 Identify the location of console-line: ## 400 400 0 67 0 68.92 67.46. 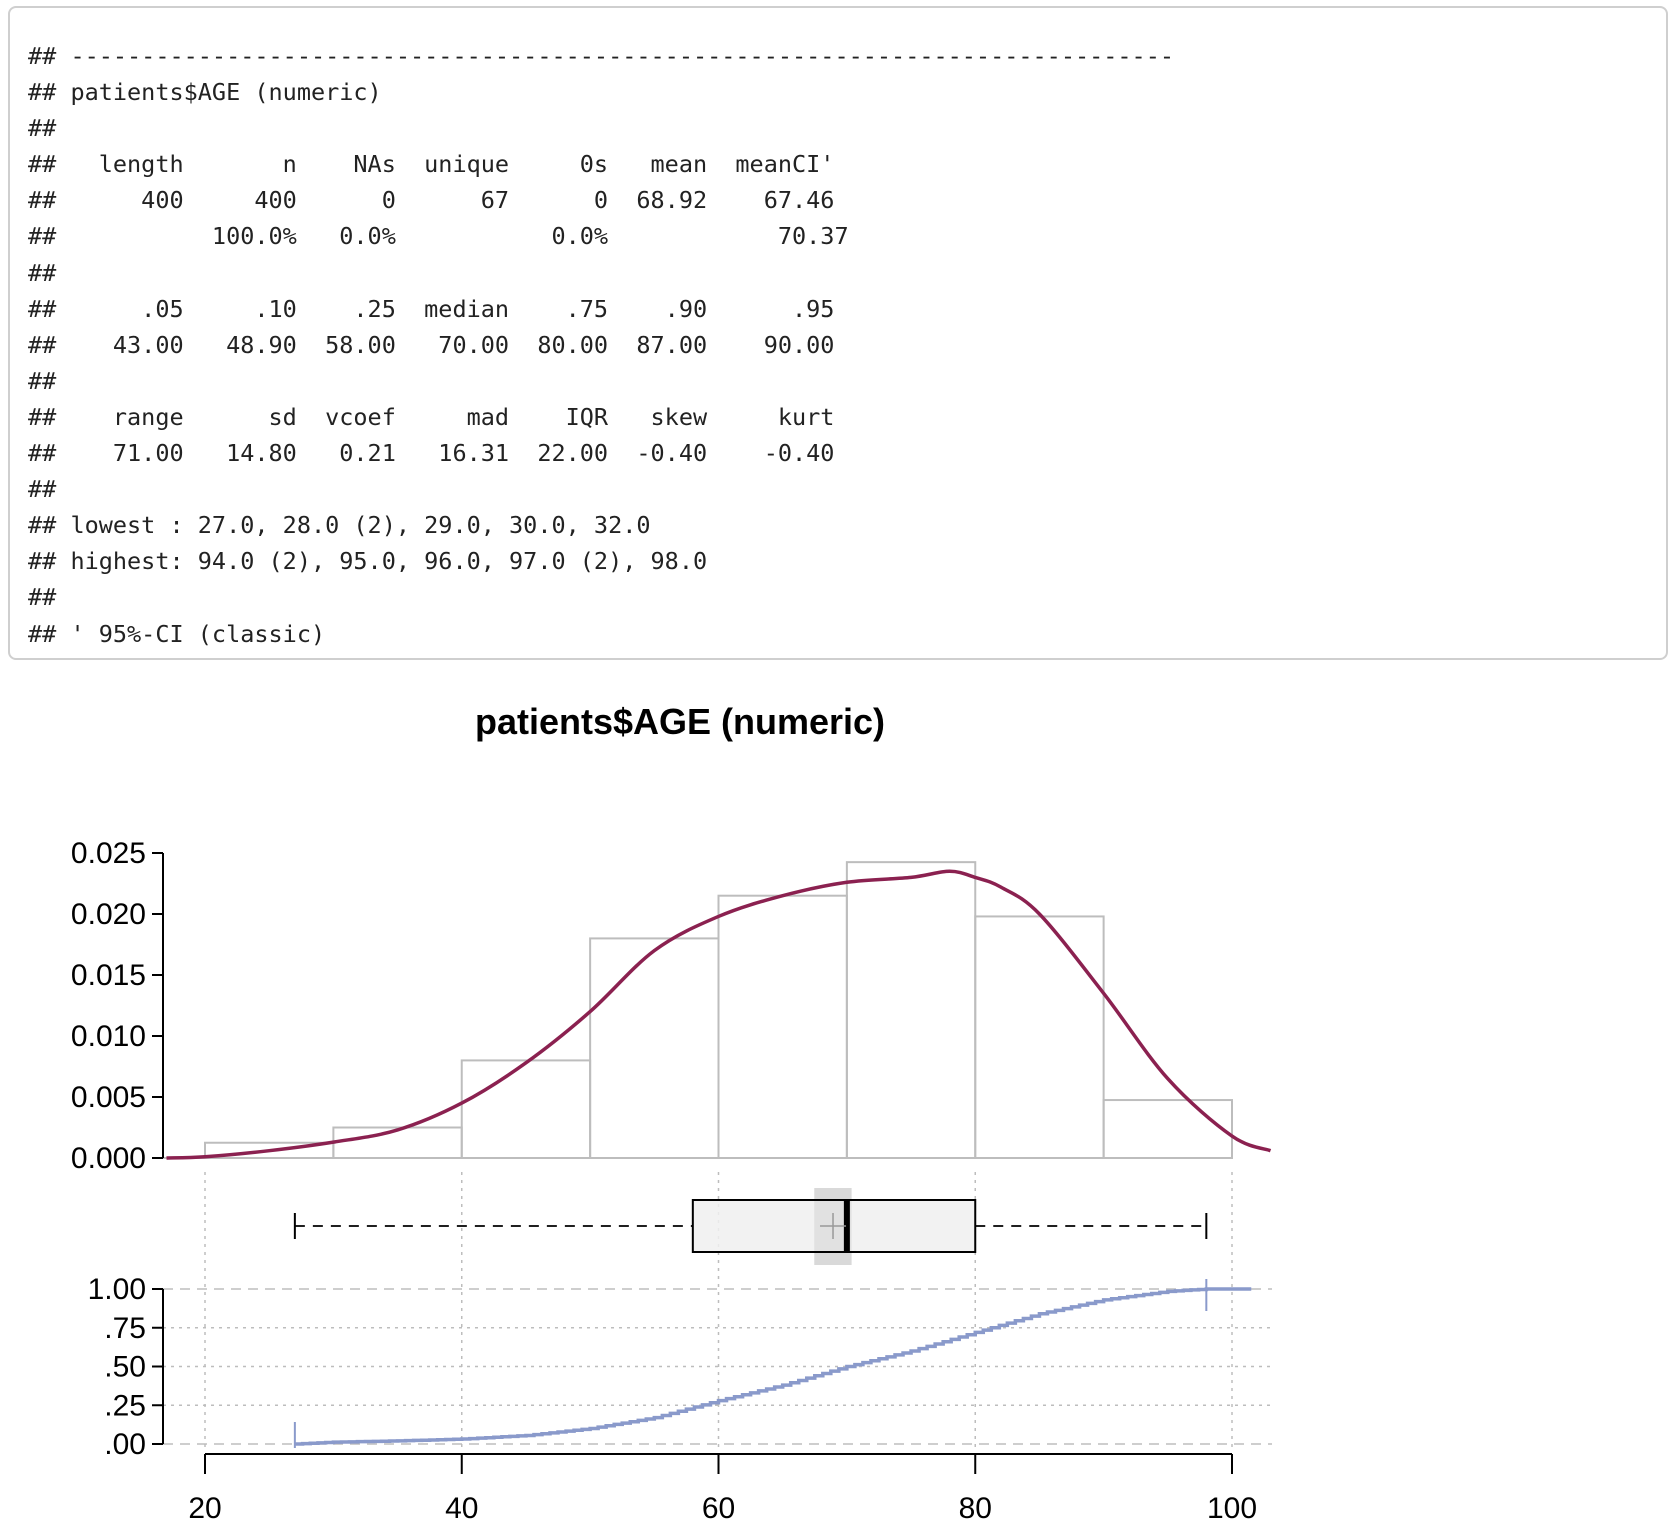
(431, 200).